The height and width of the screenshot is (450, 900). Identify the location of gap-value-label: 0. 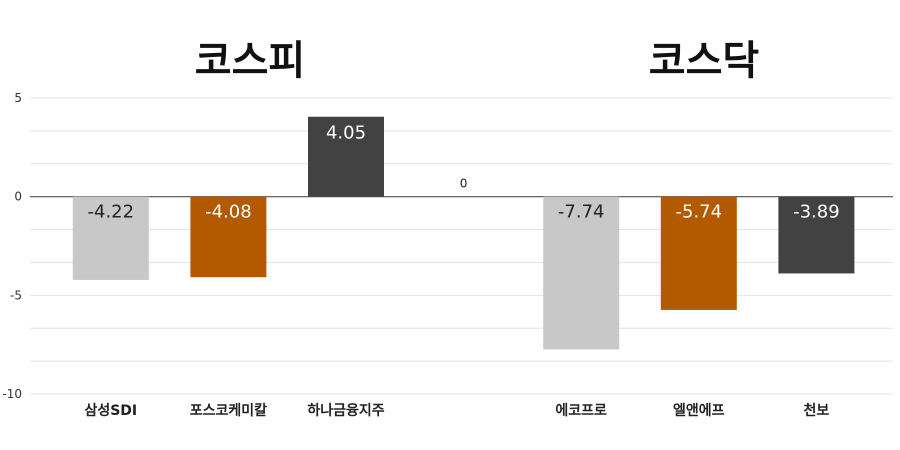
(464, 184).